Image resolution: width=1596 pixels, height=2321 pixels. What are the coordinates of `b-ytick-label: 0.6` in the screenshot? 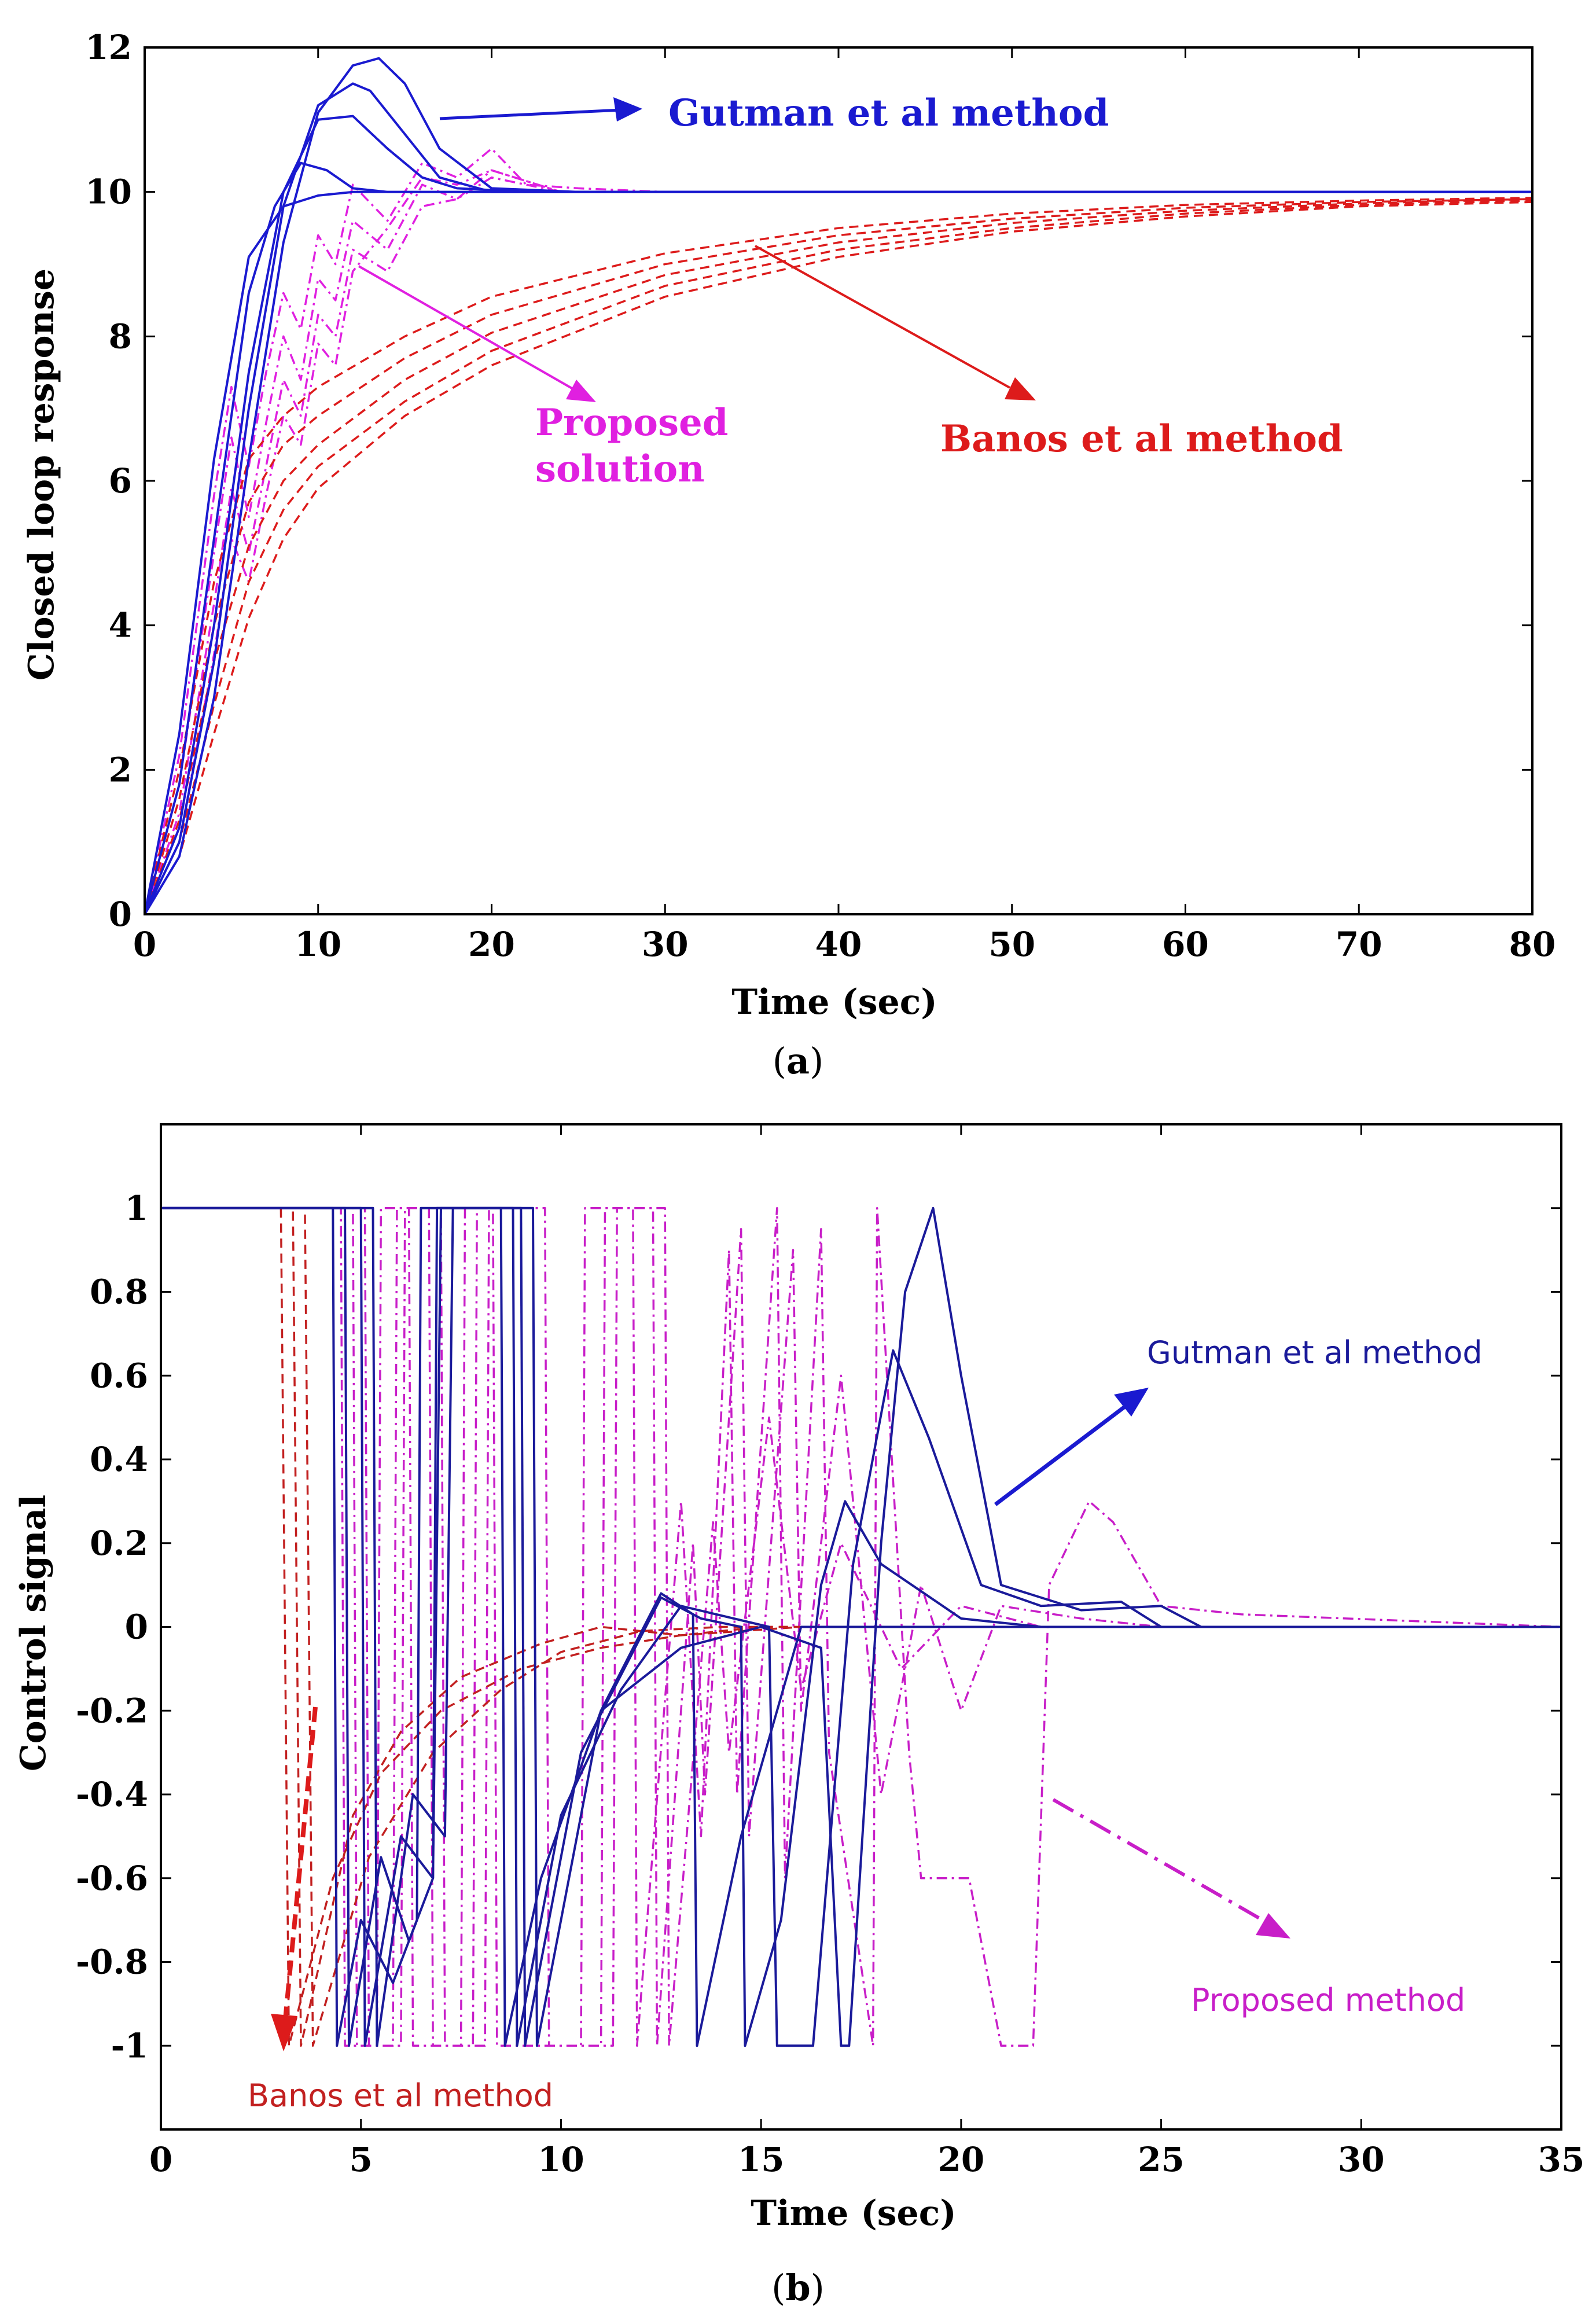 It's located at (119, 1376).